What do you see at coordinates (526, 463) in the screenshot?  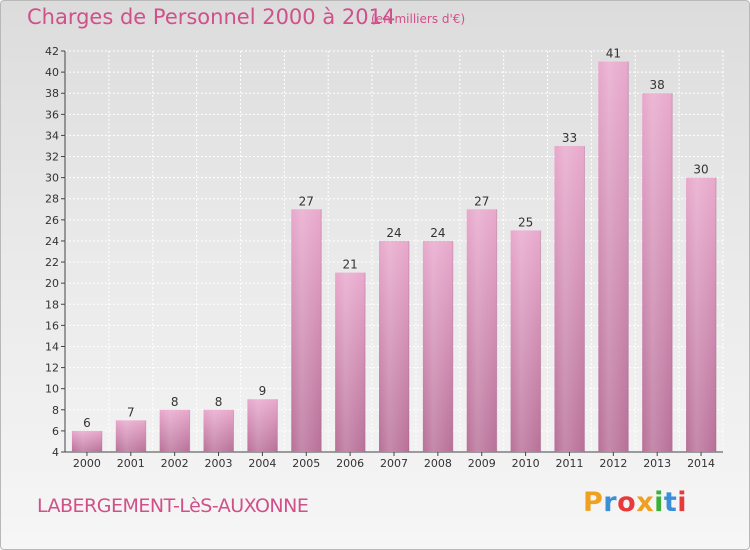 I see `x-tick-label: 2010` at bounding box center [526, 463].